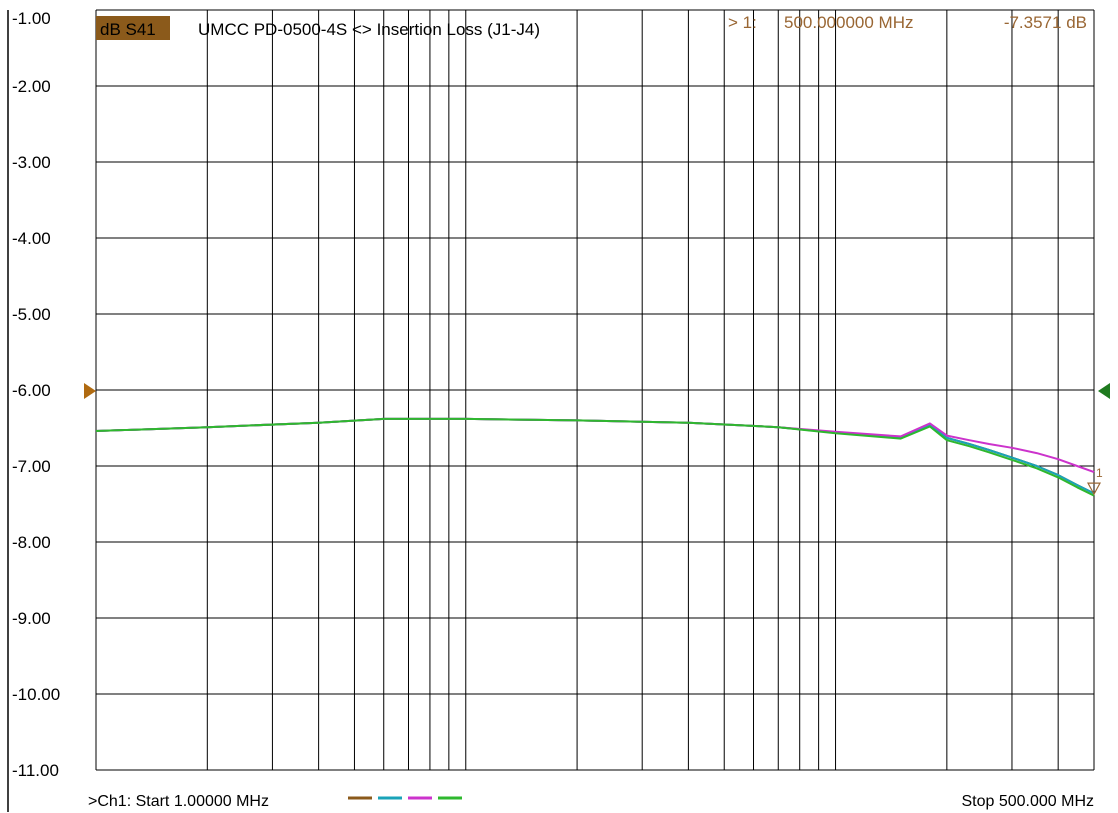 This screenshot has height=813, width=1118. Describe the element at coordinates (848, 22) in the screenshot. I see `marker-frequency: 500.000000 MHz` at that location.